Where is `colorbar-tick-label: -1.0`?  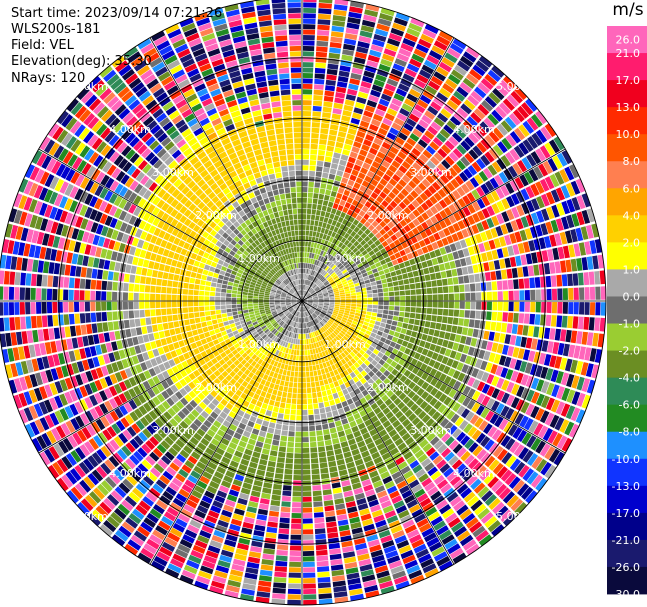 colorbar-tick-label: -1.0 is located at coordinates (629, 324).